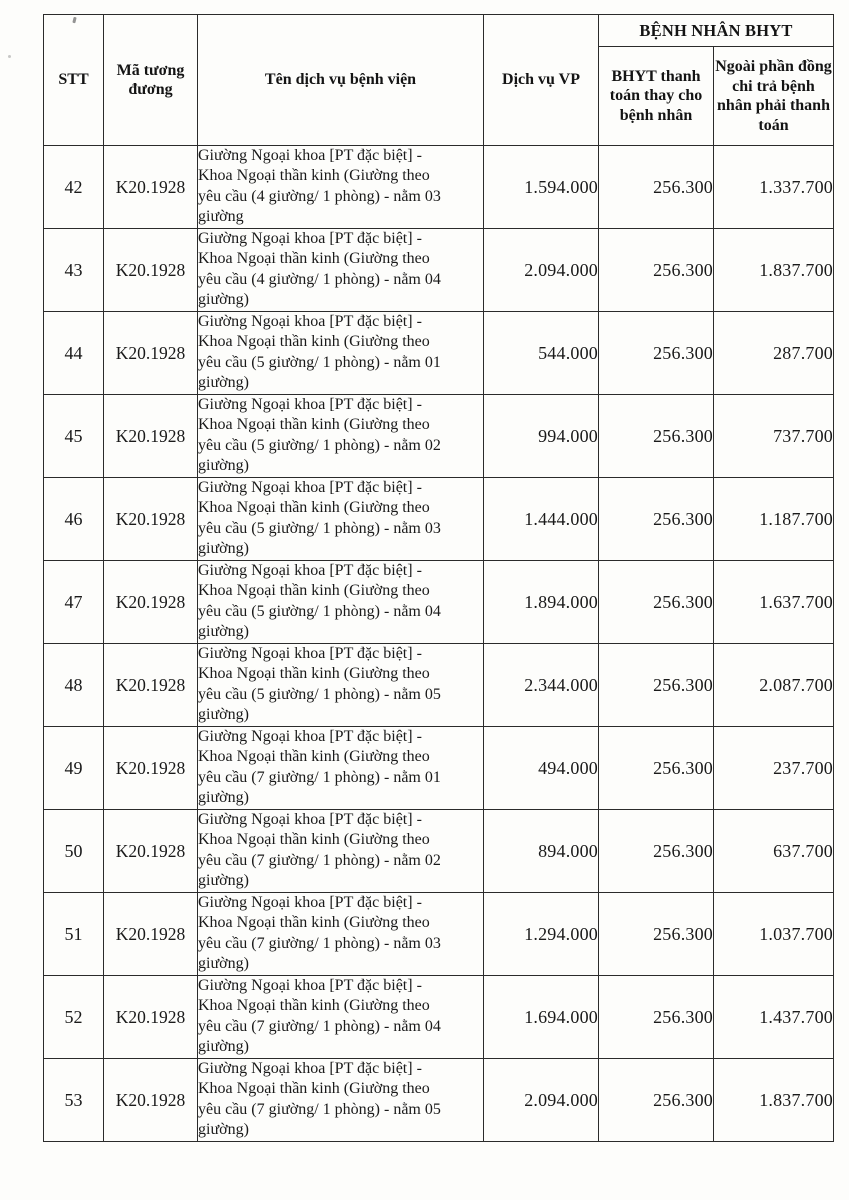 This screenshot has height=1200, width=849. I want to click on row-patient-amount: 637.700, so click(773, 851).